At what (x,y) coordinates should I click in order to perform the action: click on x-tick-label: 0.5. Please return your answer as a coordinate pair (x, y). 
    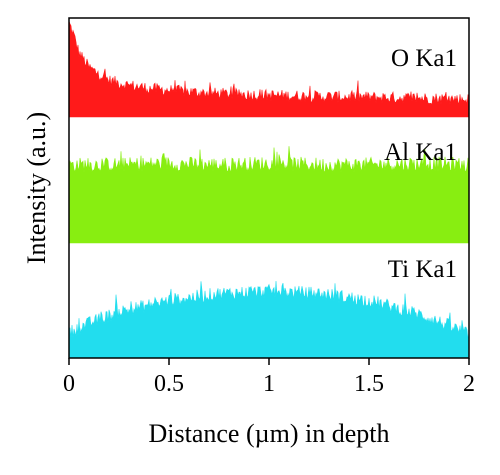
    Looking at the image, I should click on (169, 384).